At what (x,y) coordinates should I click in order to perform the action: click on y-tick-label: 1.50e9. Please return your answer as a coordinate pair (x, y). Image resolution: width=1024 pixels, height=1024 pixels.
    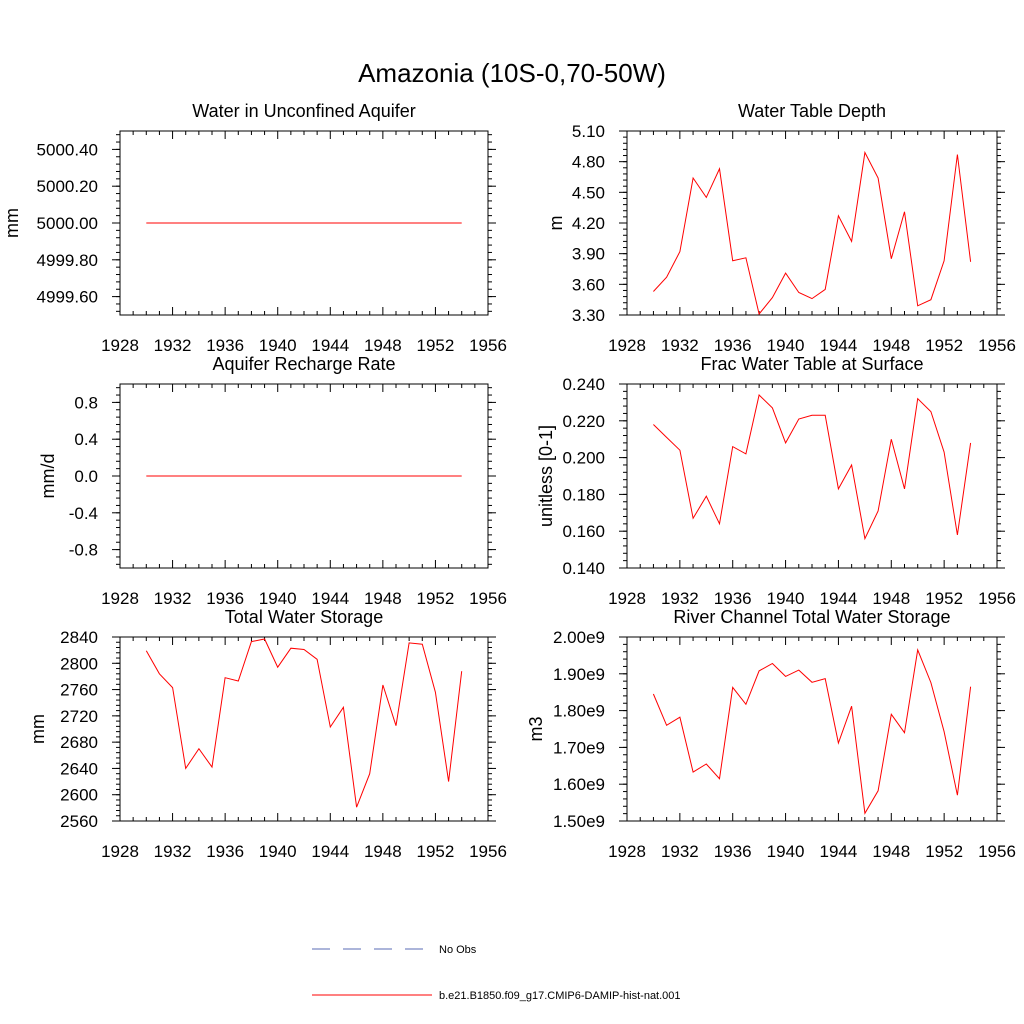
    Looking at the image, I should click on (579, 821).